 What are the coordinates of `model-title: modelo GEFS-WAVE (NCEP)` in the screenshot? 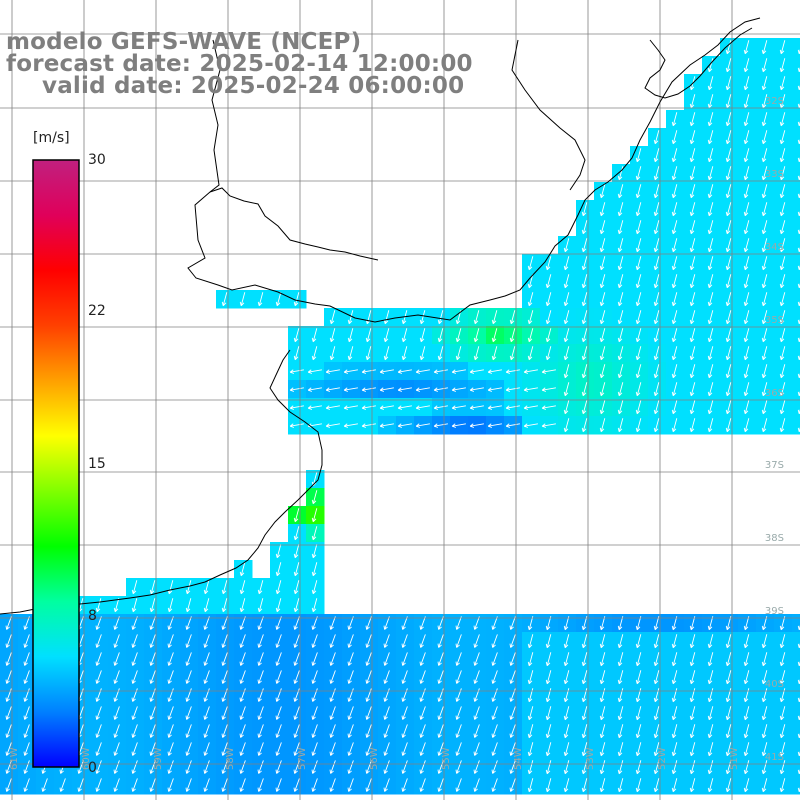 It's located at (184, 42).